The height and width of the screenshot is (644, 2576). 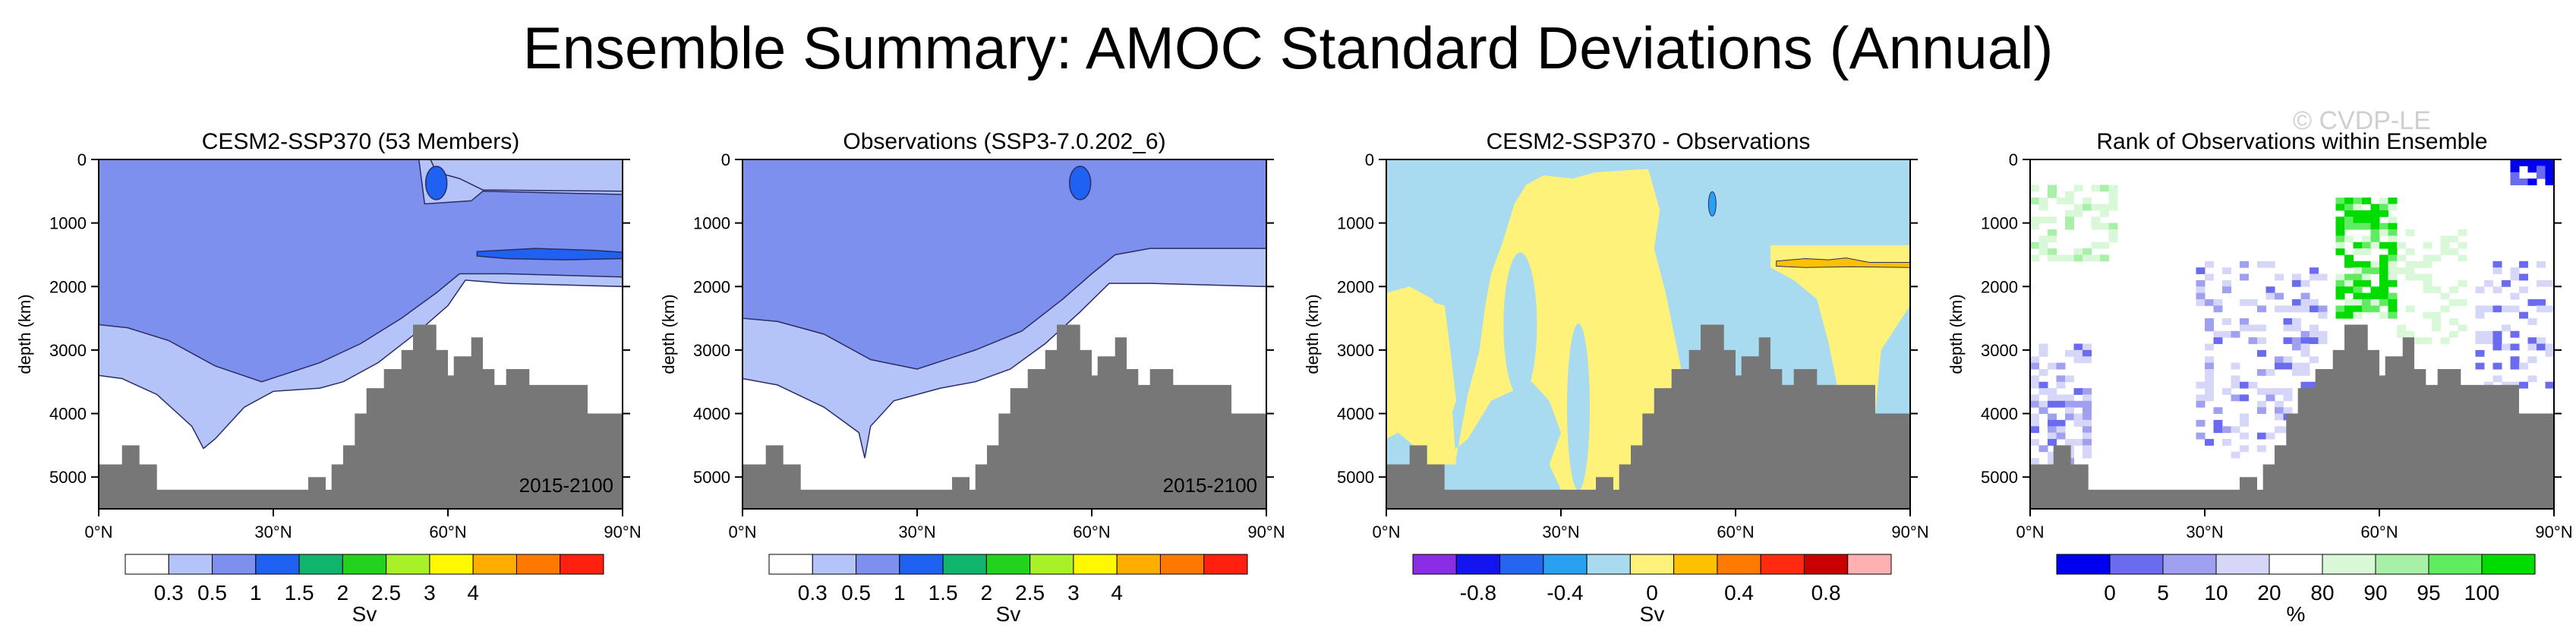 I want to click on colorbar-unit: Sv, so click(x=1652, y=614).